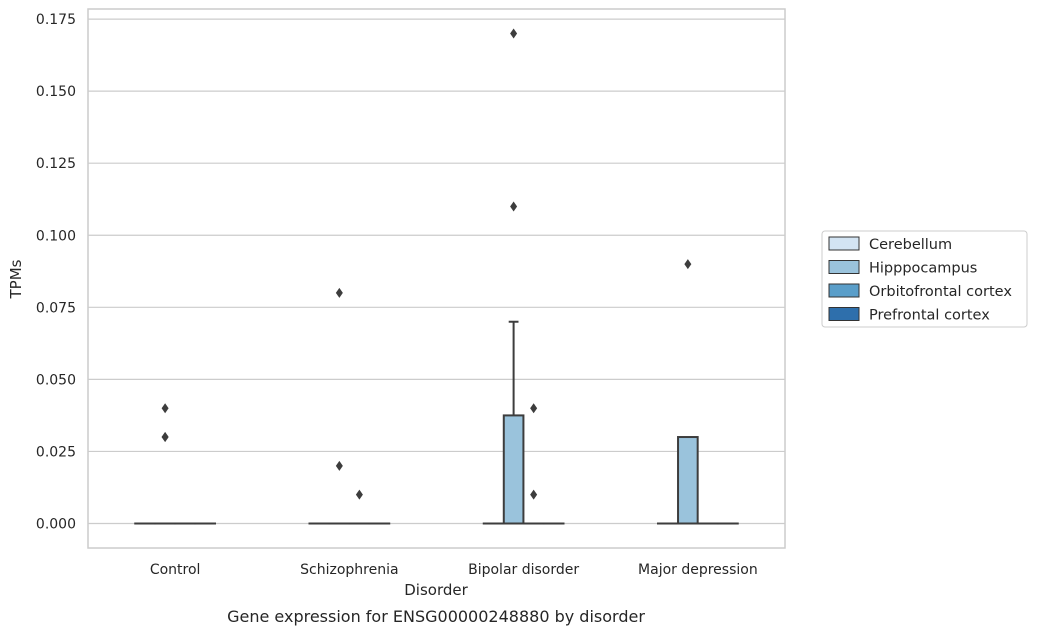  What do you see at coordinates (56, 452) in the screenshot?
I see `y-tick-label: 0.025` at bounding box center [56, 452].